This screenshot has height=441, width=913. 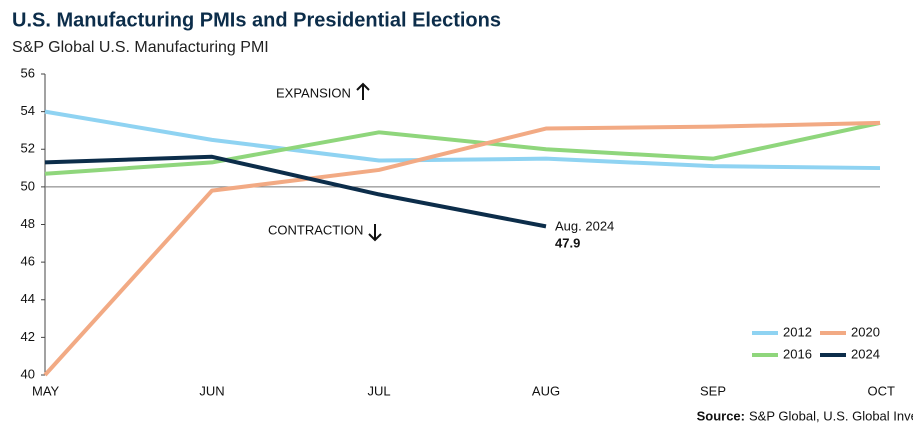 I want to click on arrow-up, so click(x=363, y=91).